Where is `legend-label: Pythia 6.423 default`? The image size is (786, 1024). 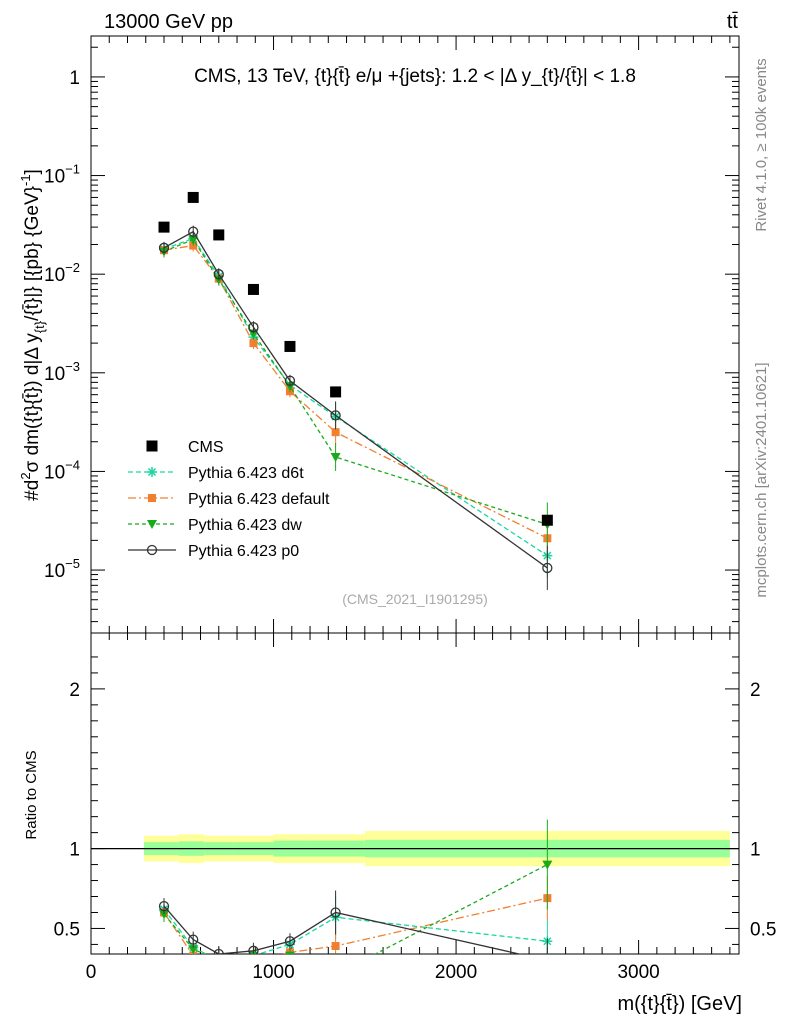 legend-label: Pythia 6.423 default is located at coordinates (259, 499).